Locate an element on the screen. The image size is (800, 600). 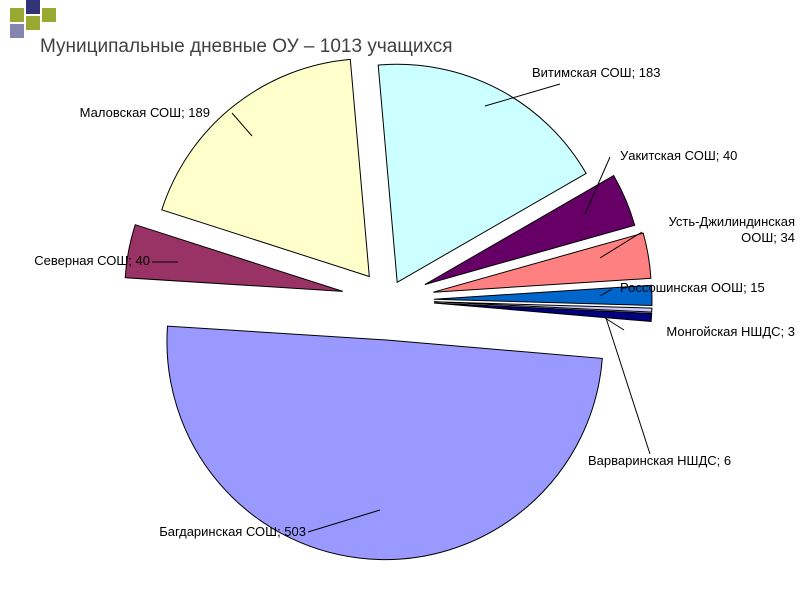
slice-label: Уакитская СОШ; 40 is located at coordinates (678, 155).